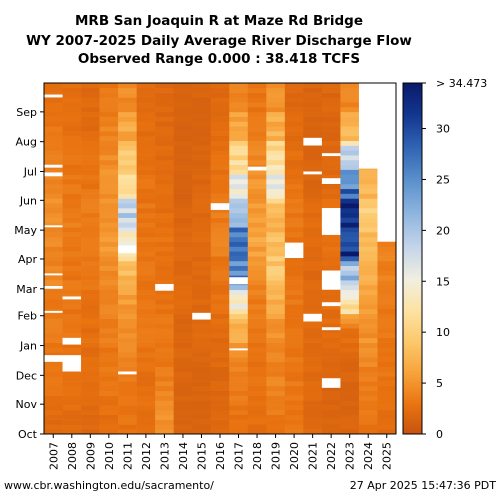  Describe the element at coordinates (25, 230) in the screenshot. I see `y-tick-label: May` at that location.